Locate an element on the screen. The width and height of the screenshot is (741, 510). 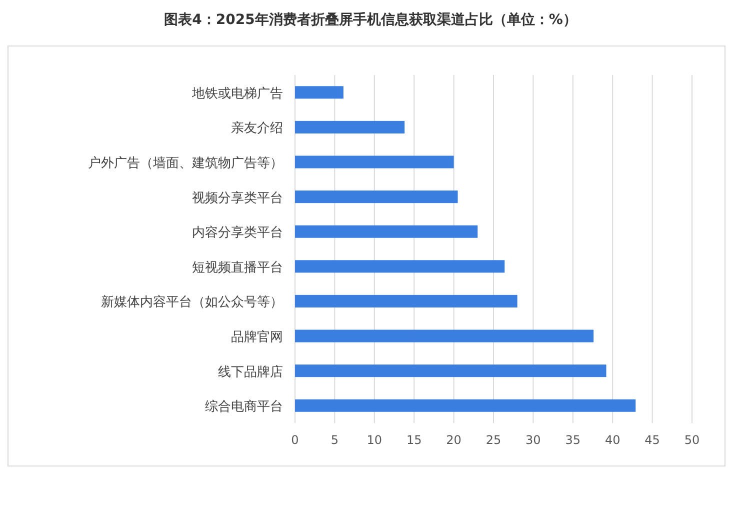
x-tick-label: 15 is located at coordinates (414, 440).